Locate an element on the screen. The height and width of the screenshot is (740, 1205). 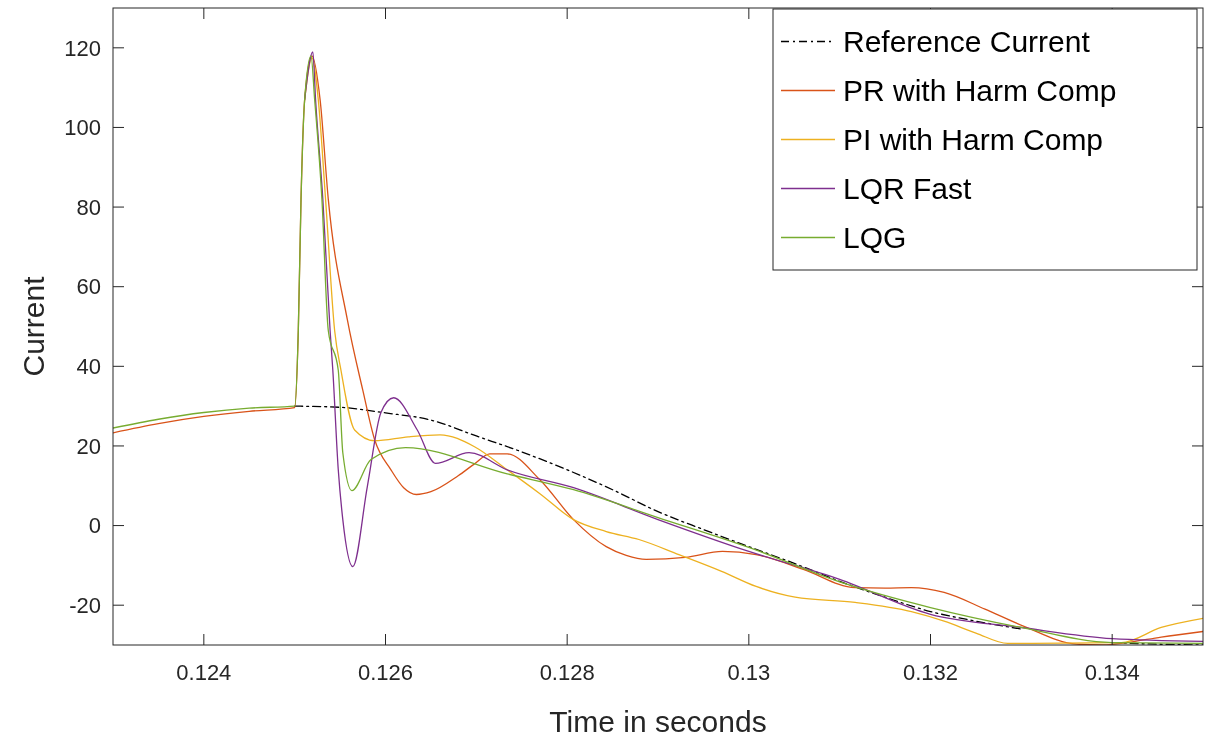
legend-label: Reference Current is located at coordinates (967, 41).